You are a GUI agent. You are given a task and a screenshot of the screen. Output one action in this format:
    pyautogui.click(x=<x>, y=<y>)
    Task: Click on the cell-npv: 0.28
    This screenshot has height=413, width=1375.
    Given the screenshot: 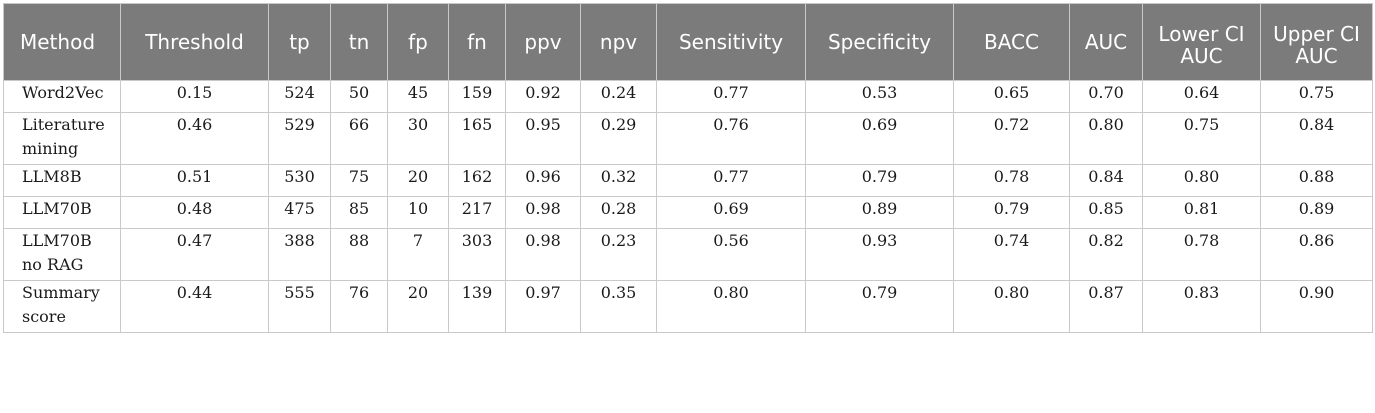 What is the action you would take?
    pyautogui.click(x=618, y=212)
    